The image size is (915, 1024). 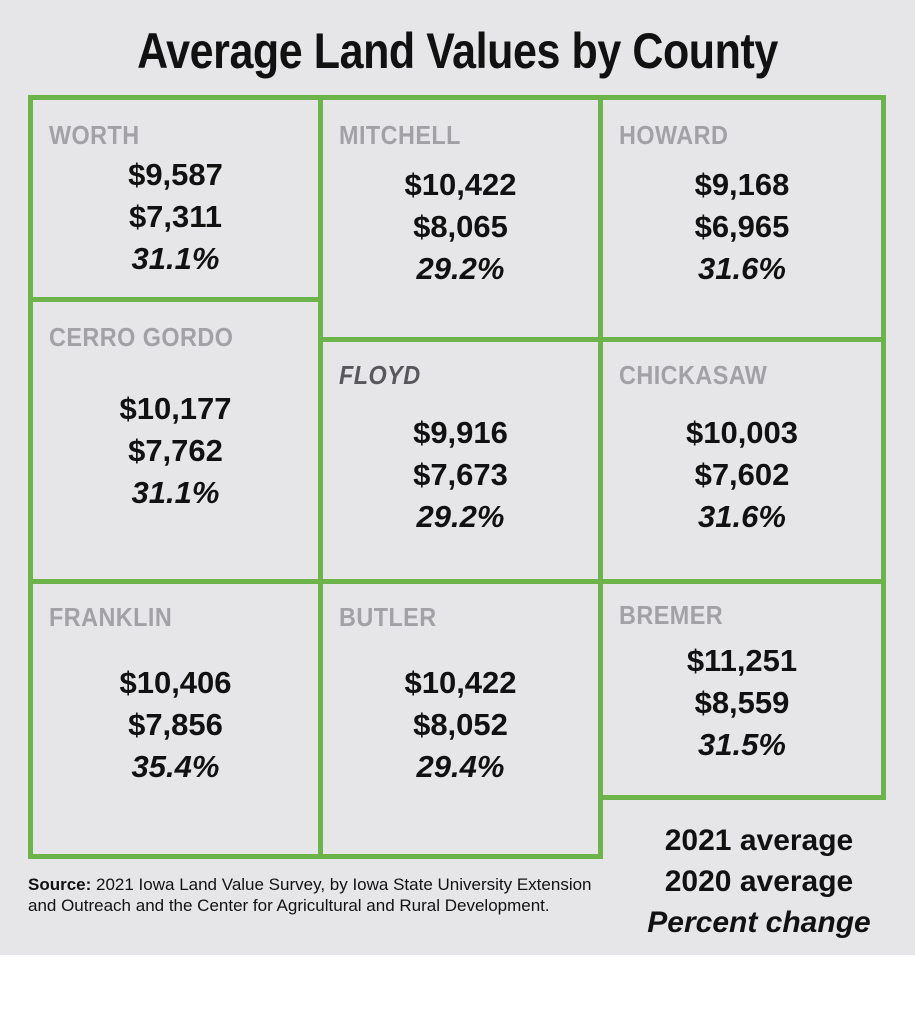 I want to click on percent-change: 35.4%, so click(x=175, y=766).